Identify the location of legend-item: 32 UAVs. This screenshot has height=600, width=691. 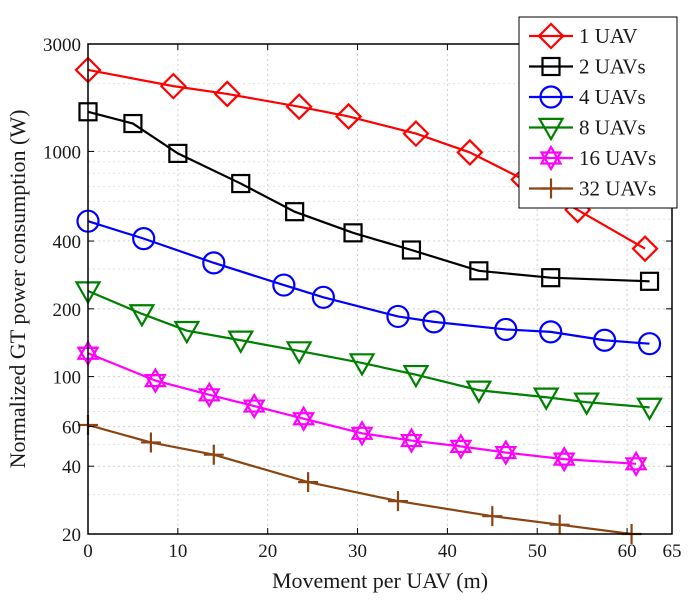
(592, 189).